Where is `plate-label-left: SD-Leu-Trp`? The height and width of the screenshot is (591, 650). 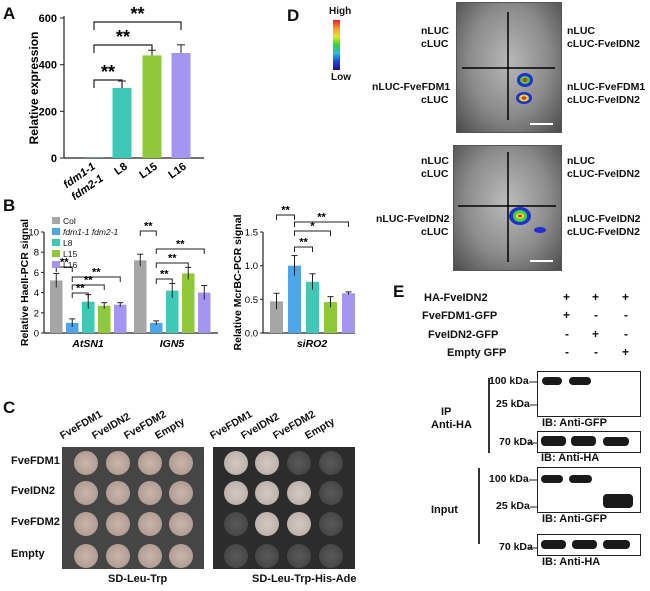
plate-label-left: SD-Leu-Trp is located at coordinates (138, 579).